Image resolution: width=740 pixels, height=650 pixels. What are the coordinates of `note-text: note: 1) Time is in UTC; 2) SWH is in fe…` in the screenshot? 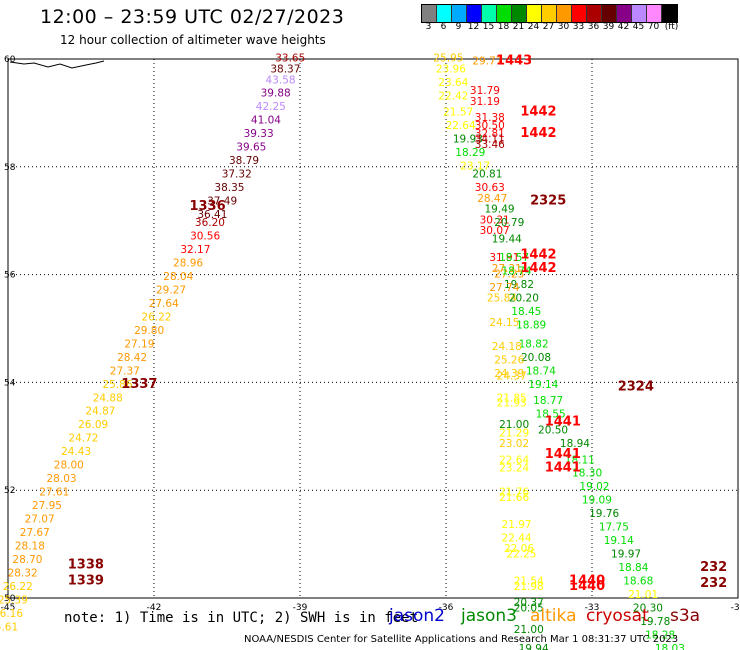 It's located at (241, 618).